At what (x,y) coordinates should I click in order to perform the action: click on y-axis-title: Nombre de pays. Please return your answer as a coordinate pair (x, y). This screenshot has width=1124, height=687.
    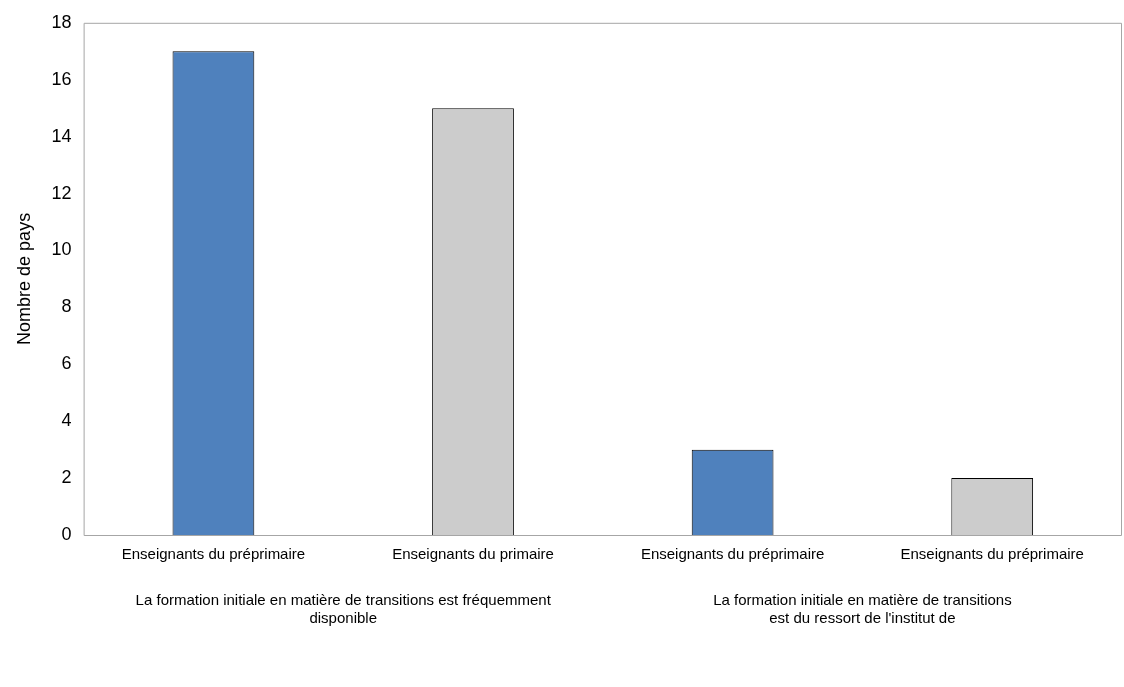
    Looking at the image, I should click on (23, 278).